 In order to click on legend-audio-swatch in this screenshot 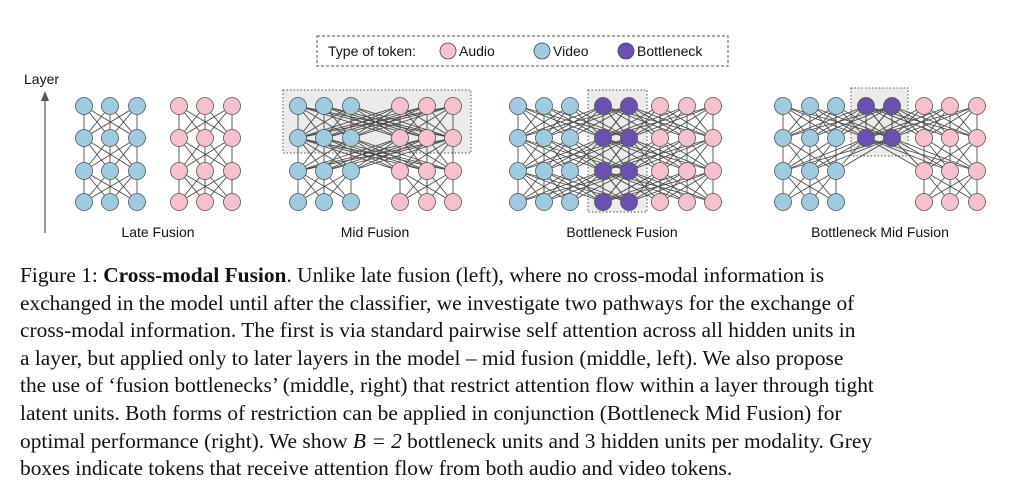, I will do `click(448, 51)`.